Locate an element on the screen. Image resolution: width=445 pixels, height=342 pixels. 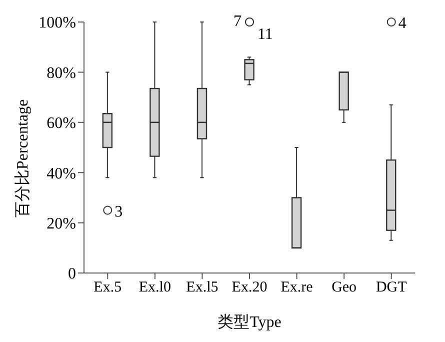
x-tick-label: DGT is located at coordinates (391, 288).